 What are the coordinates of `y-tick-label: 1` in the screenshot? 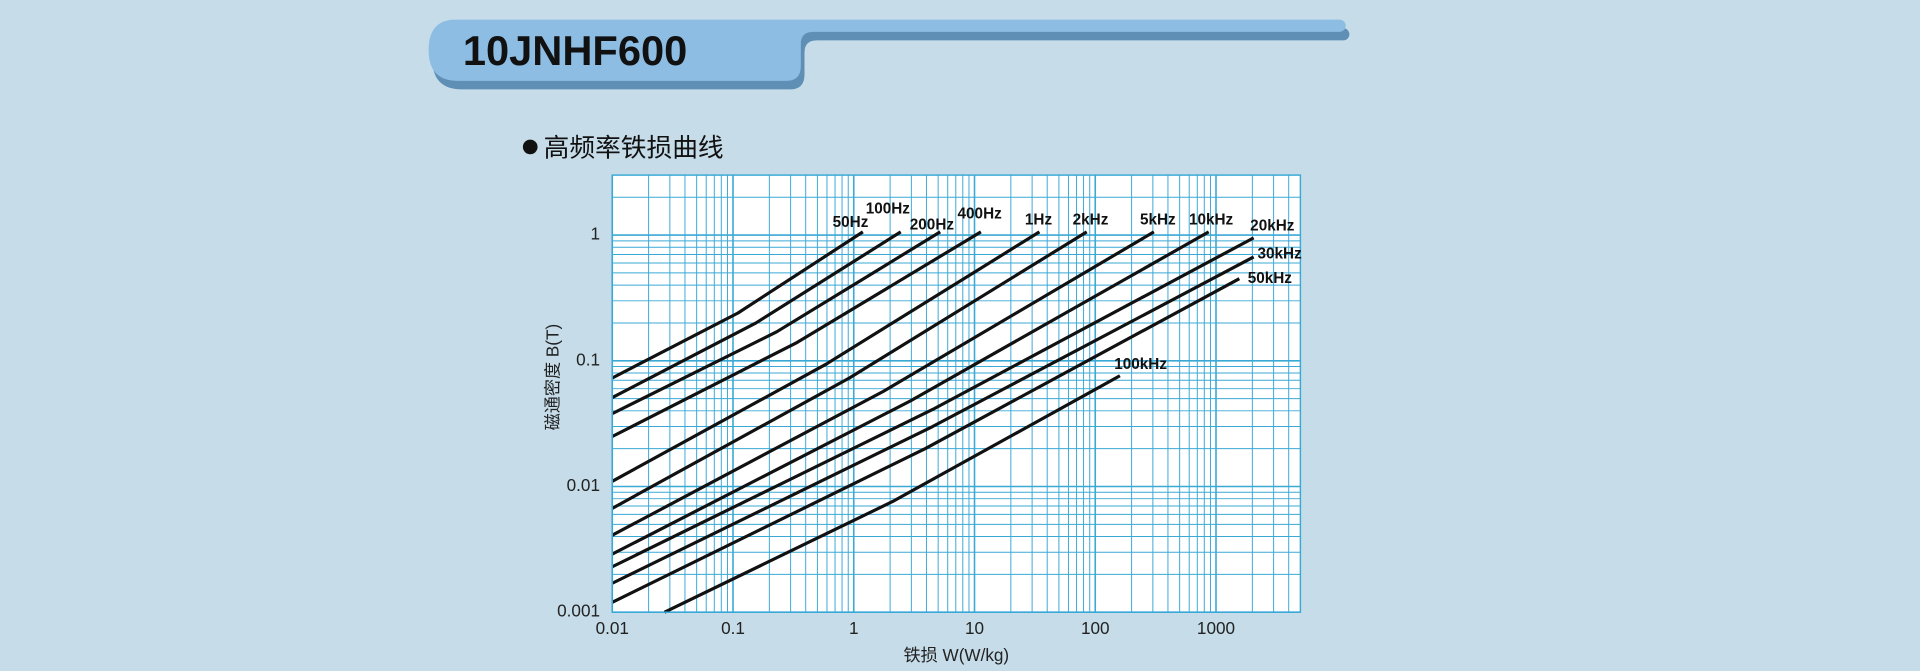 It's located at (595, 234).